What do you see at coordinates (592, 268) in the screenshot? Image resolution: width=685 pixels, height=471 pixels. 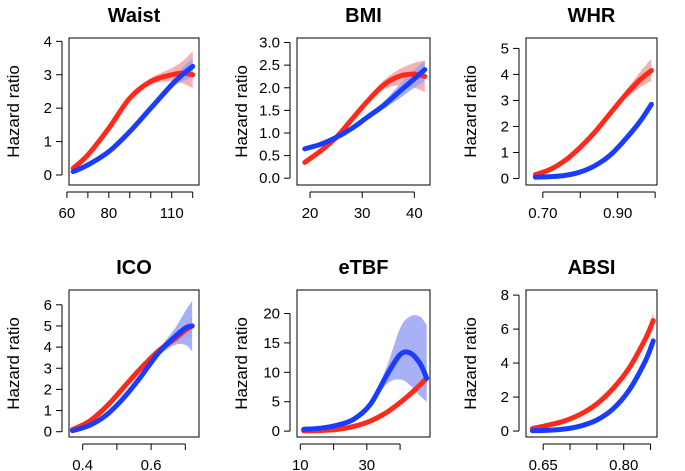 I see `chart-title: ABSI` at bounding box center [592, 268].